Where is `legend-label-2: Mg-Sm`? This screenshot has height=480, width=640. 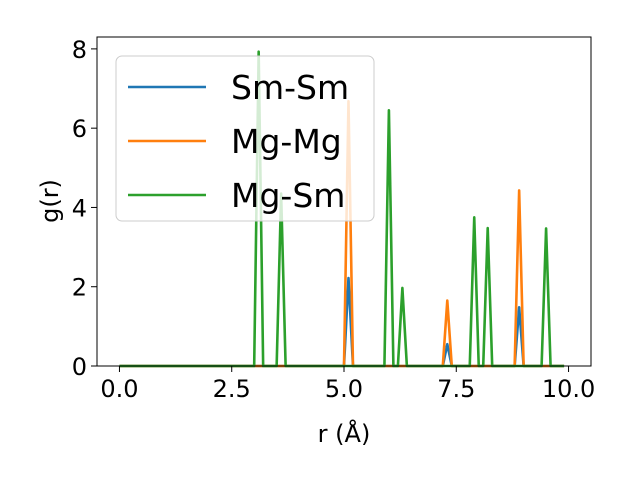
legend-label-2: Mg-Sm is located at coordinates (288, 195).